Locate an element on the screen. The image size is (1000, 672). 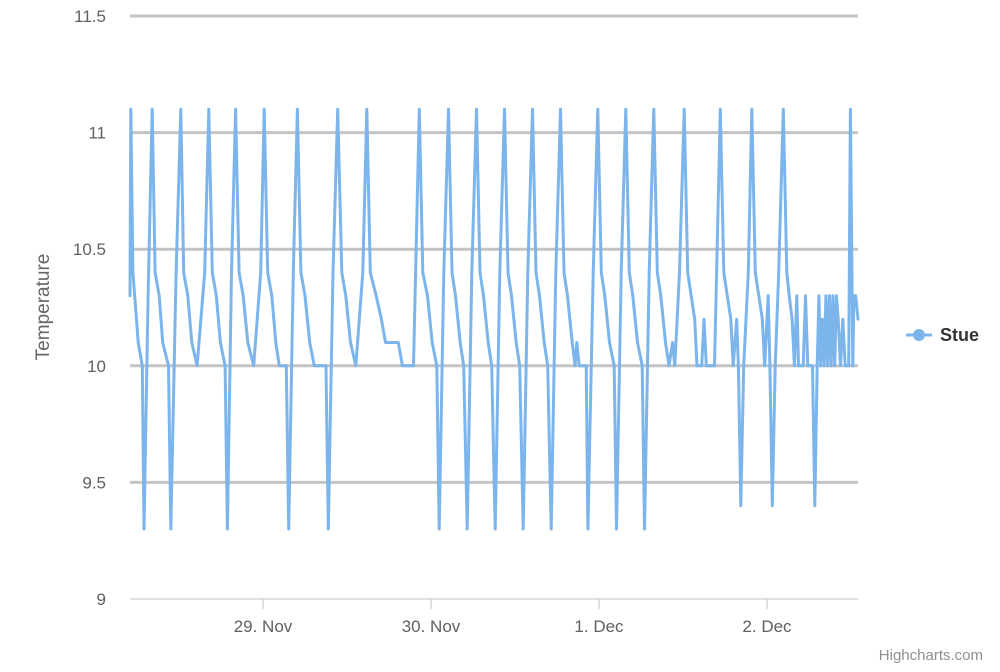
y-axis-ticks: 9 9.5 10 10.5 11 11.5 is located at coordinates (89, 308).